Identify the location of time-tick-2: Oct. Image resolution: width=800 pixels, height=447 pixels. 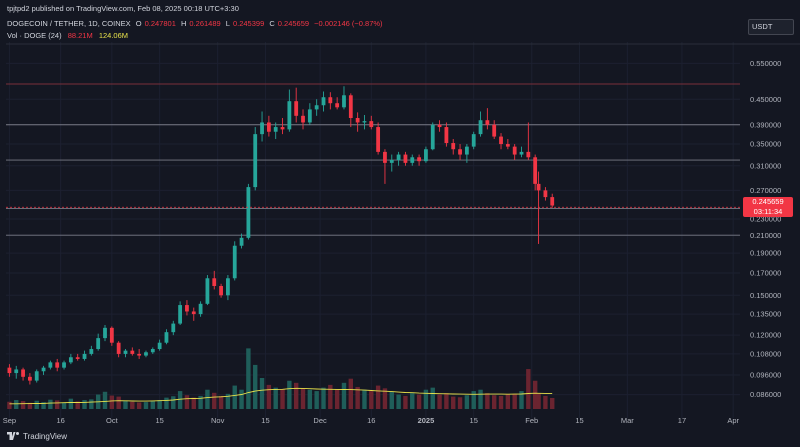
(112, 420).